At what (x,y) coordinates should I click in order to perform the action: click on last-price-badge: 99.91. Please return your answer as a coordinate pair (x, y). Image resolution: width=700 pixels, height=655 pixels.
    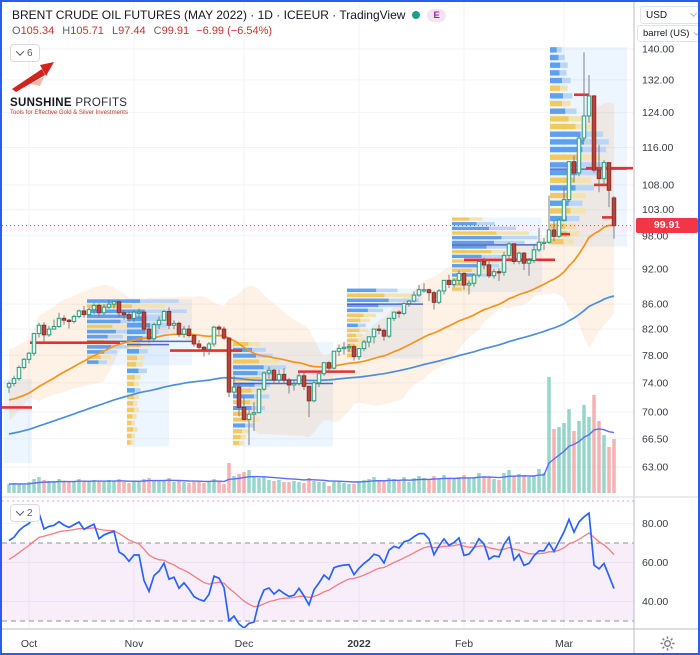
    Looking at the image, I should click on (667, 225).